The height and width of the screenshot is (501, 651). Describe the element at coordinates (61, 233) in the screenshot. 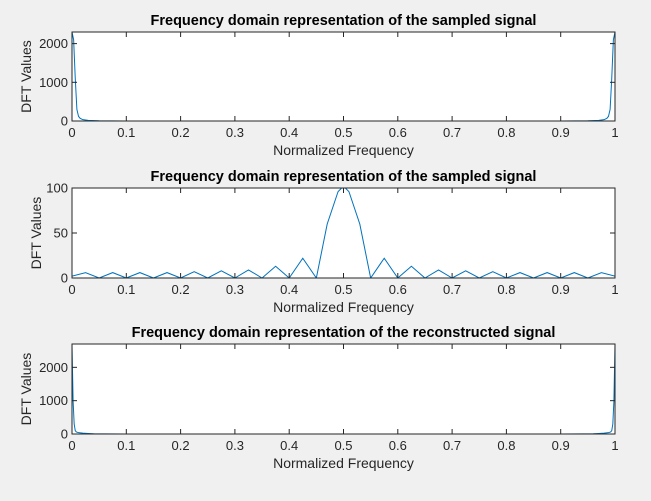

I see `y-tick-label: 50` at that location.